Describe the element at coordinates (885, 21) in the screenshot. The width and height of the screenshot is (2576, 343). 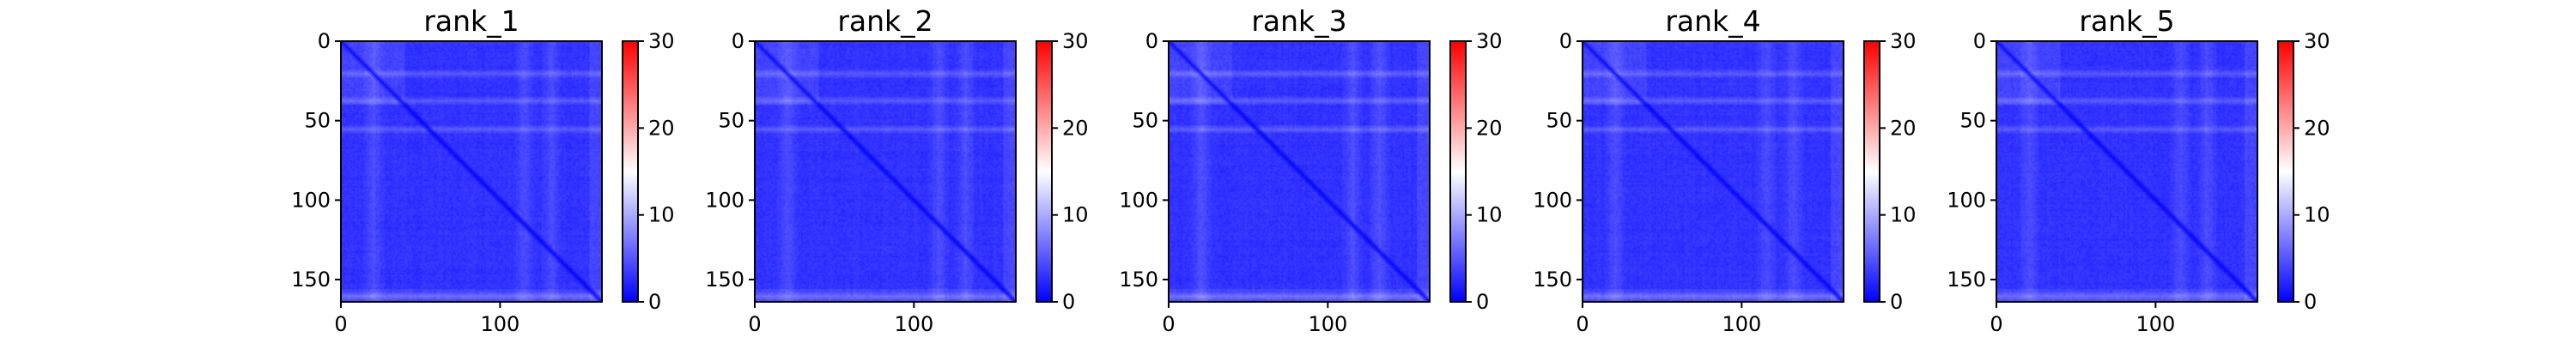
I see `panel-title: rank_2` at that location.